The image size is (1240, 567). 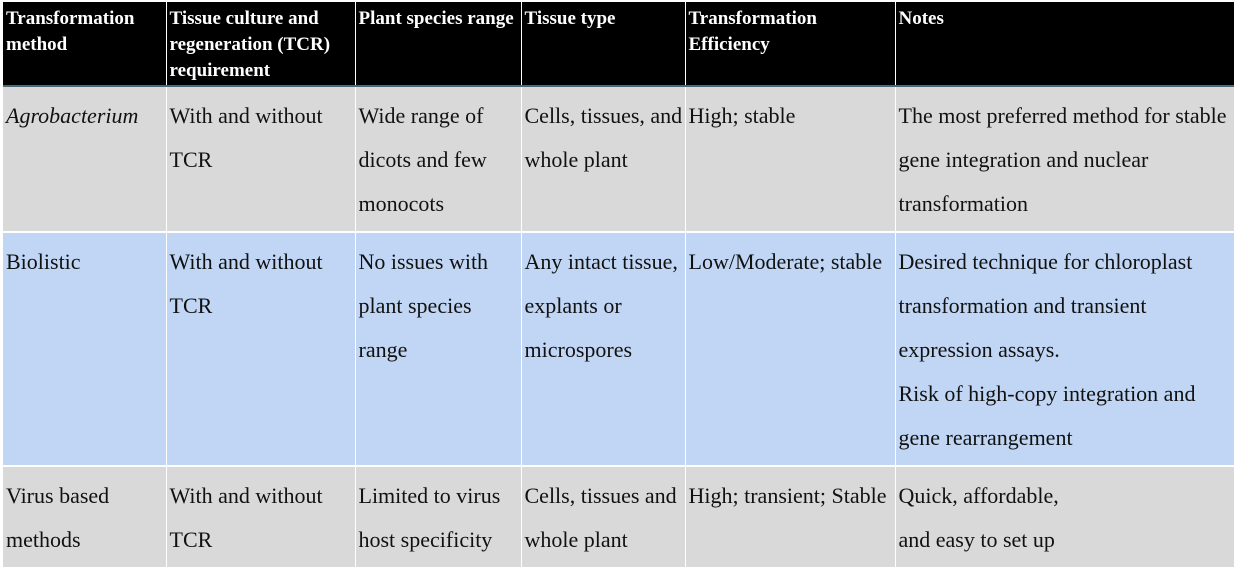 I want to click on notes-line: Quick, affordable,, so click(x=978, y=495).